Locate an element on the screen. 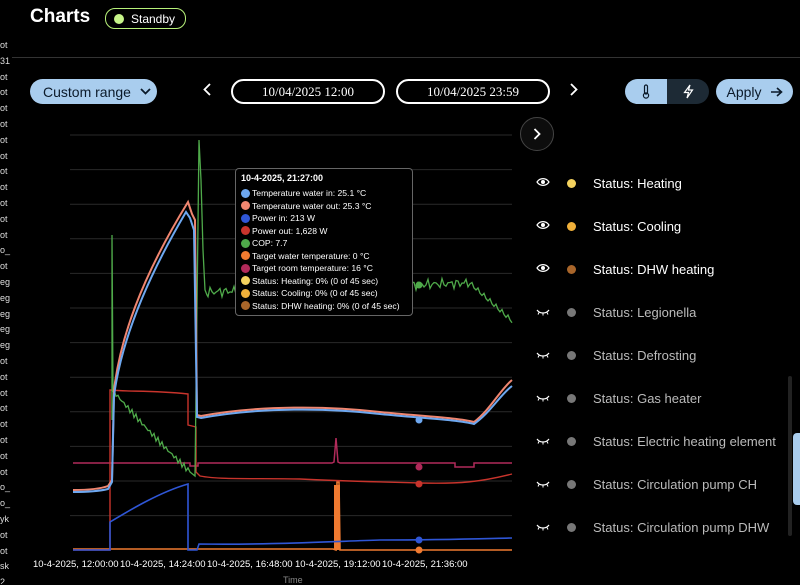  legend-item: Status: Gas heater is located at coordinates (667, 398).